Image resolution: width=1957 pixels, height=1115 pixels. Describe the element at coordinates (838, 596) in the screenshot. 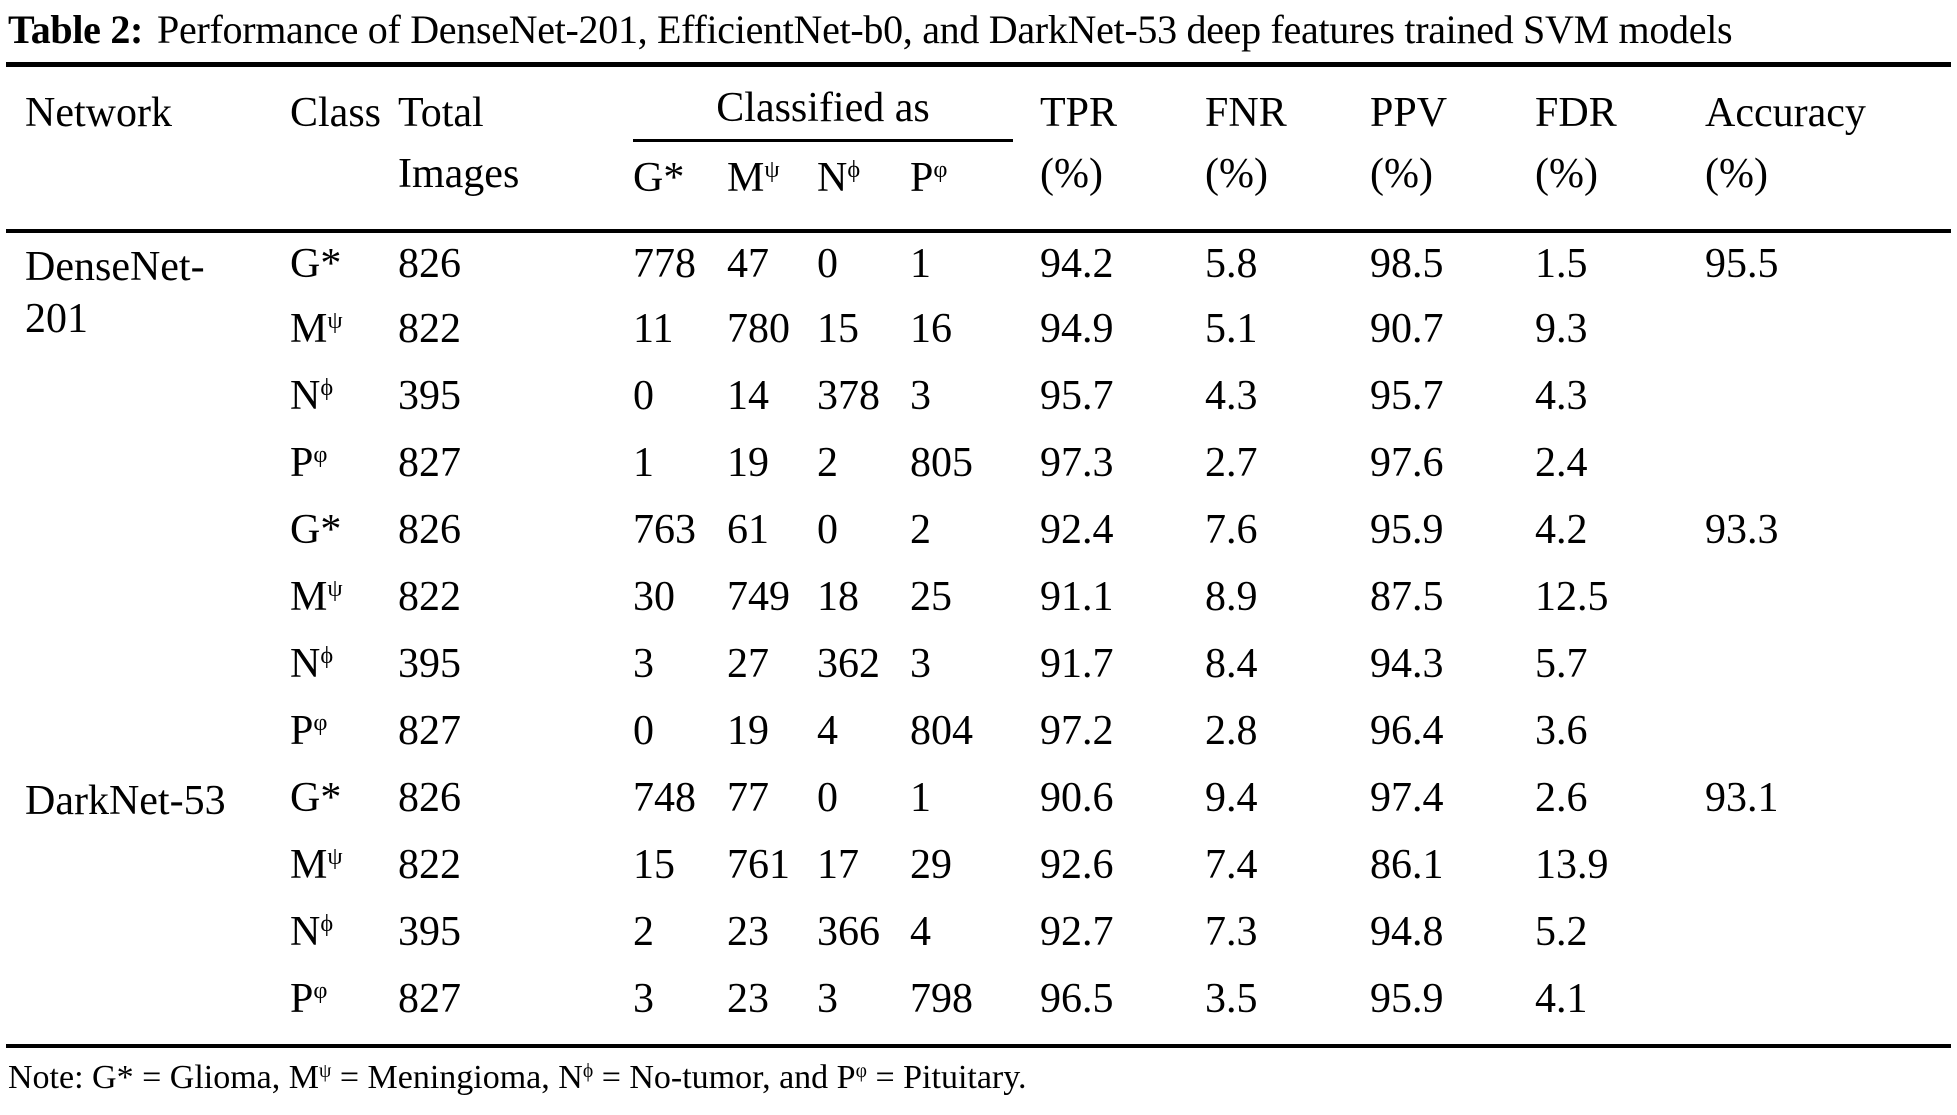

I see `classified-n-cell: 18` at that location.